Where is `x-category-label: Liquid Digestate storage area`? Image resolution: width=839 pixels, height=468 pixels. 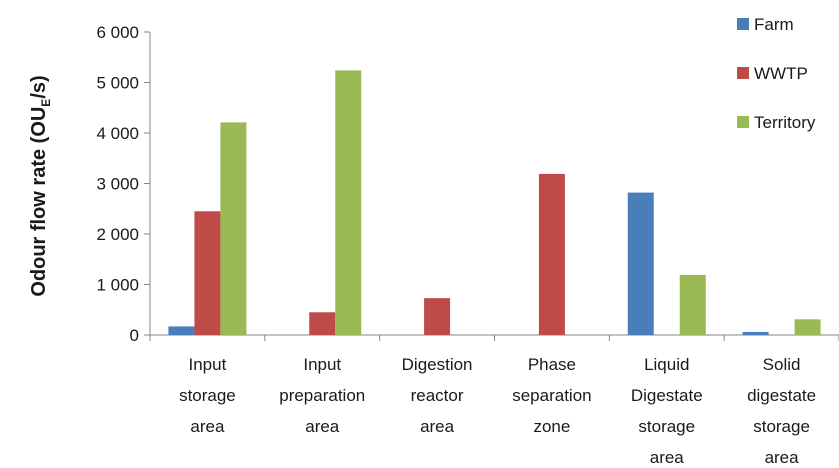
x-category-label: Liquid Digestate storage area is located at coordinates (667, 409).